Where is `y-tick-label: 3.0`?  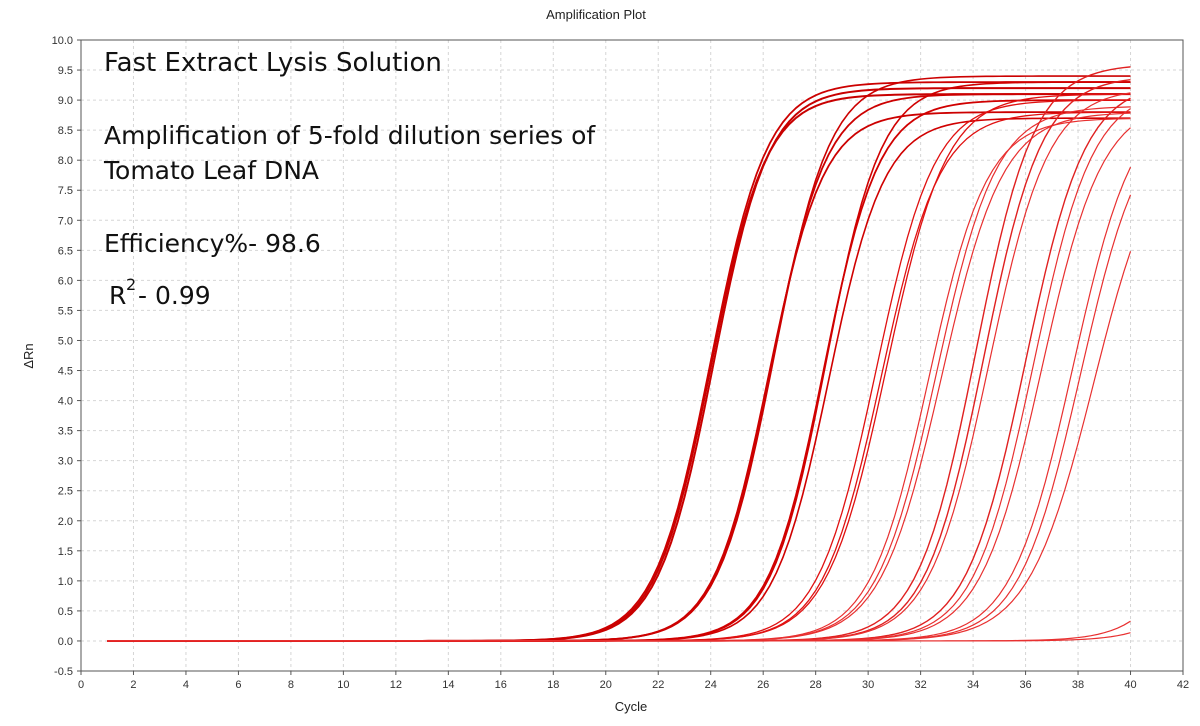
y-tick-label: 3.0 is located at coordinates (65, 462).